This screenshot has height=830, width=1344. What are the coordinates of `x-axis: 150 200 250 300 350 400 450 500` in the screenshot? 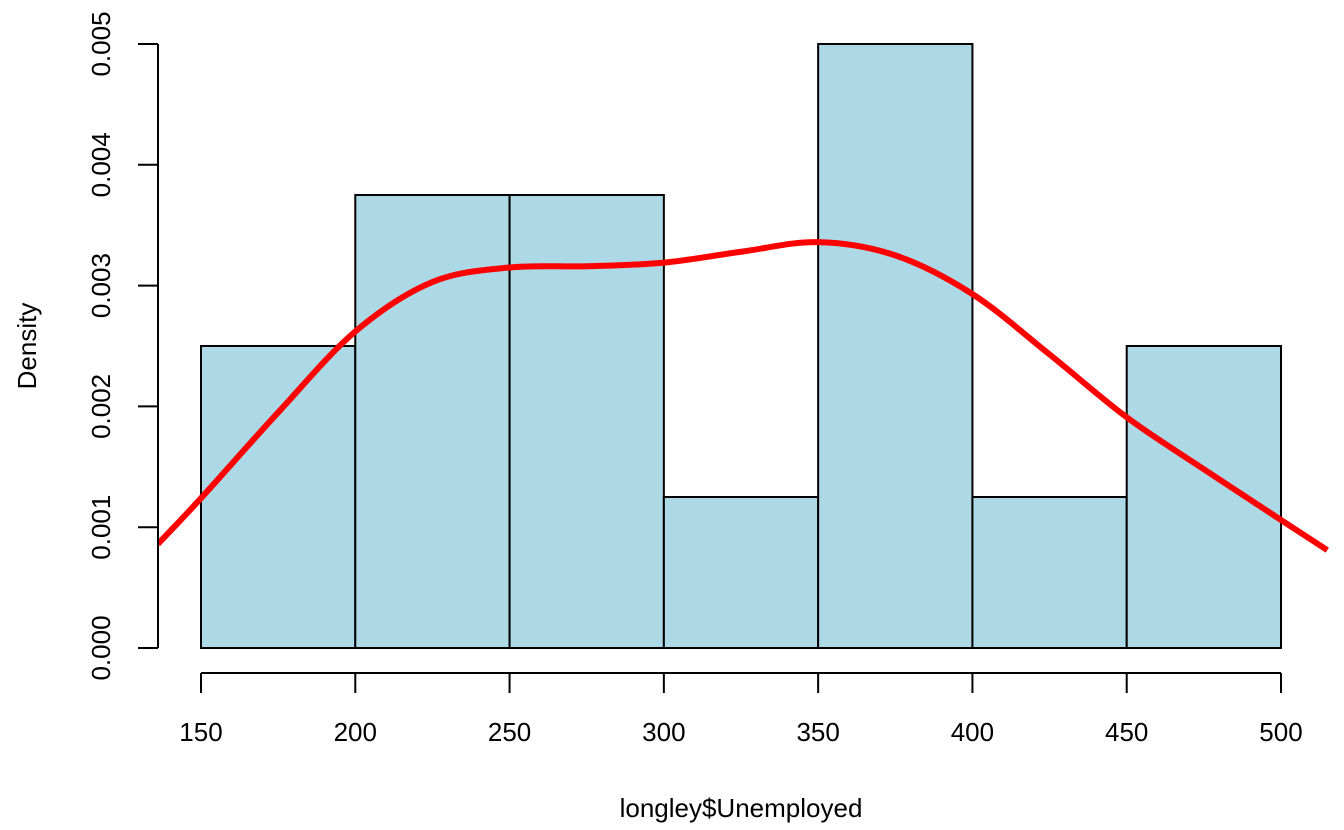 It's located at (741, 709).